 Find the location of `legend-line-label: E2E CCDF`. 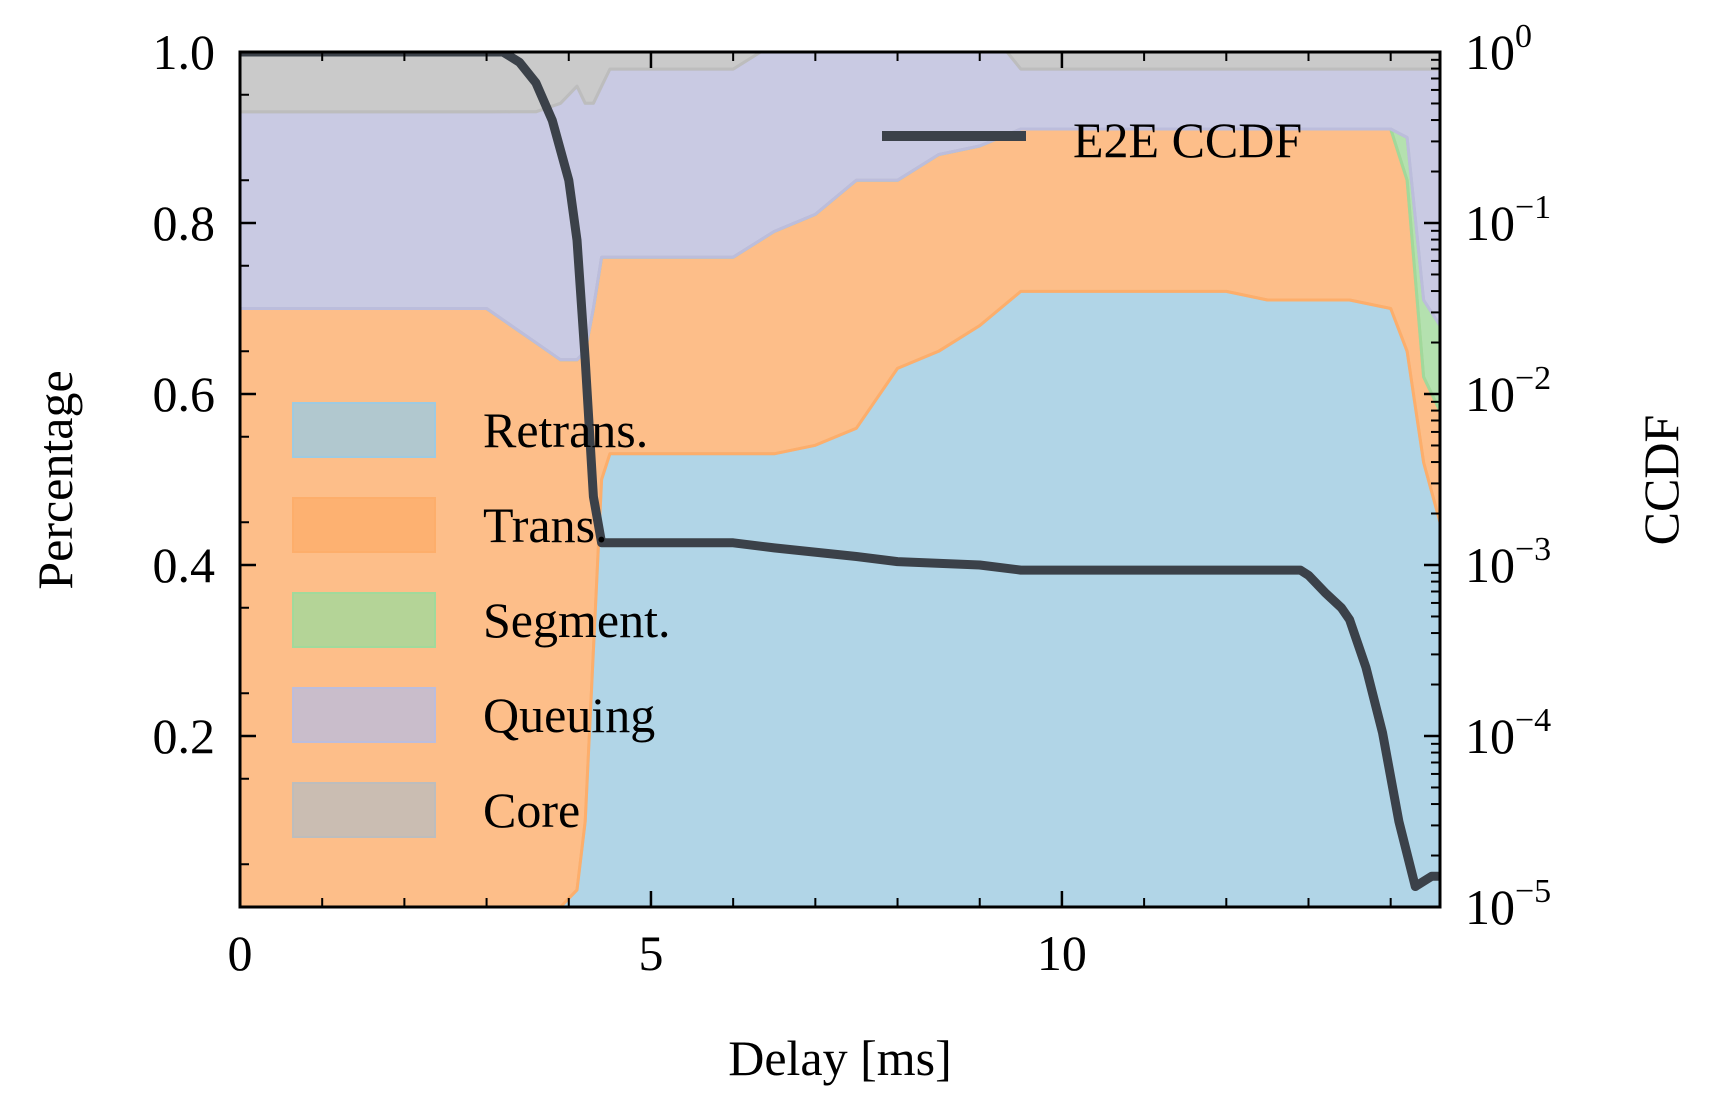

legend-line-label: E2E CCDF is located at coordinates (1187, 140).